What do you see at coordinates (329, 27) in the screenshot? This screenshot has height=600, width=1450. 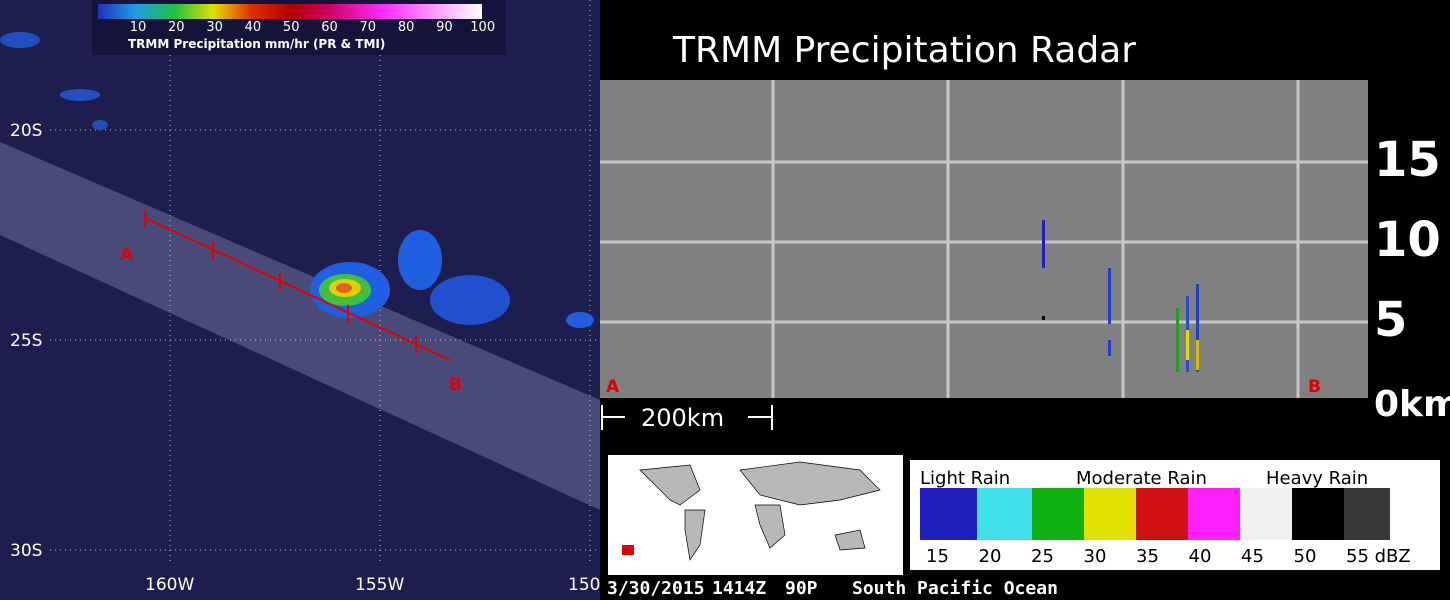 I see `colorbar-tick: 60` at bounding box center [329, 27].